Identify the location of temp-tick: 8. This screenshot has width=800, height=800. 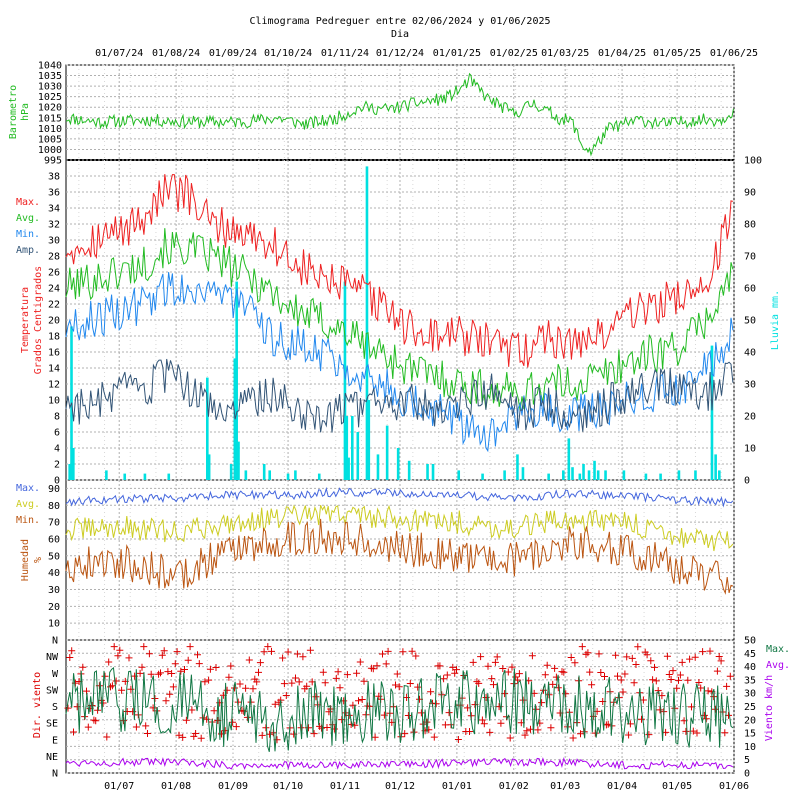
(57, 417).